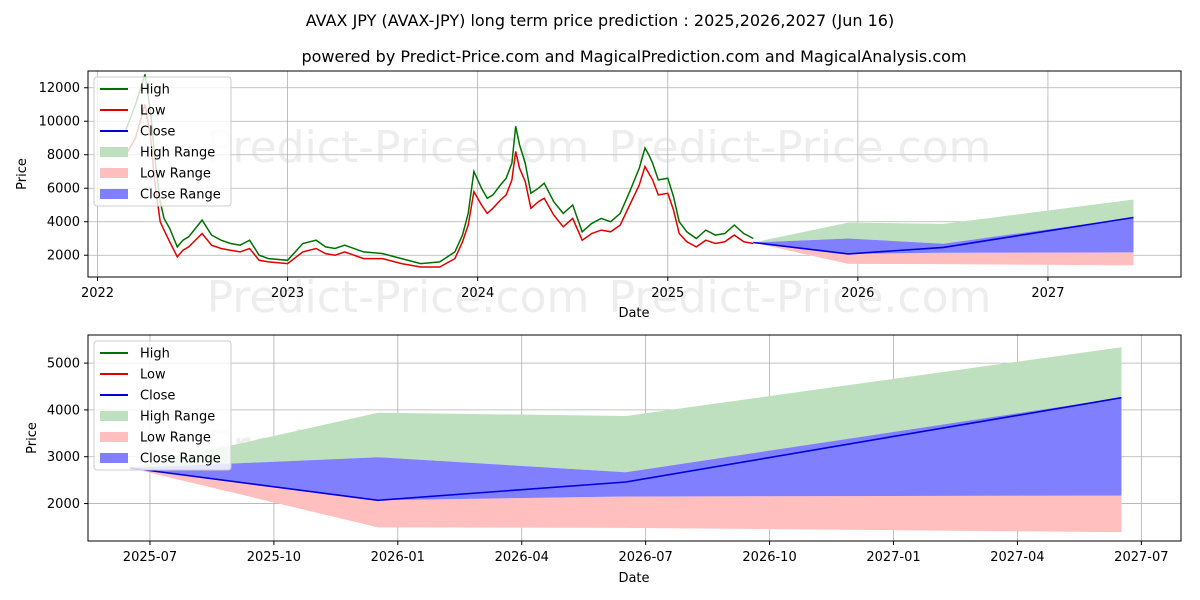 This screenshot has height=600, width=1200. Describe the element at coordinates (114, 152) in the screenshot. I see `top-legend-high-range-swatch` at that location.